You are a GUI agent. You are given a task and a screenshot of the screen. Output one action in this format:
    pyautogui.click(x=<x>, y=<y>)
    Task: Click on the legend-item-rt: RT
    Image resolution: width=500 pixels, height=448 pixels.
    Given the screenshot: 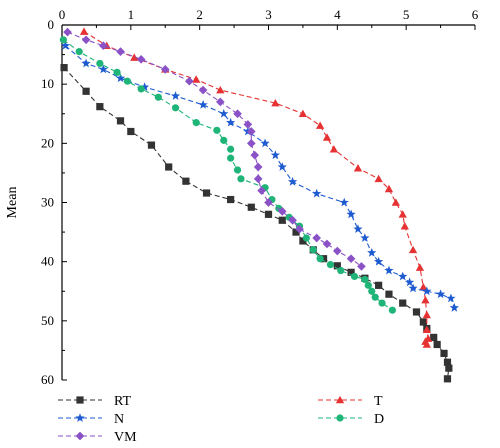 What is the action you would take?
    pyautogui.click(x=94, y=401)
    